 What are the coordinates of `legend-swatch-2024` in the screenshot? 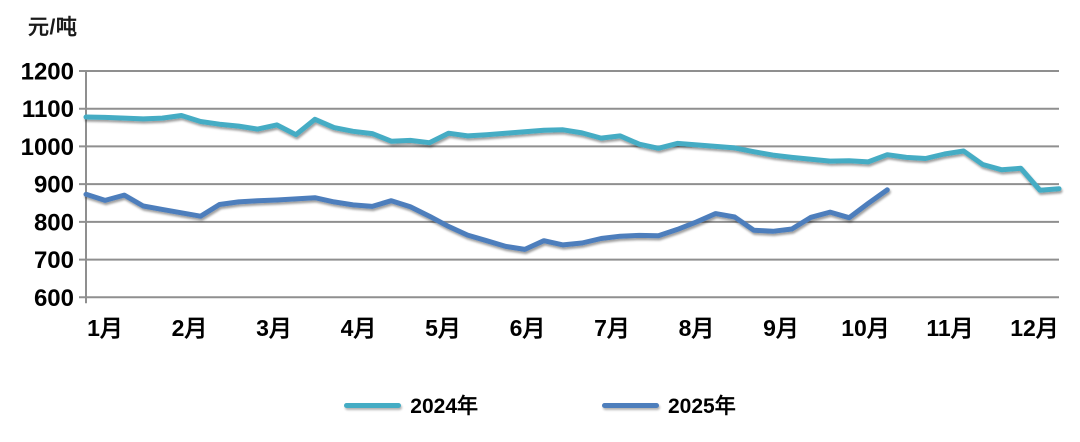 It's located at (373, 405).